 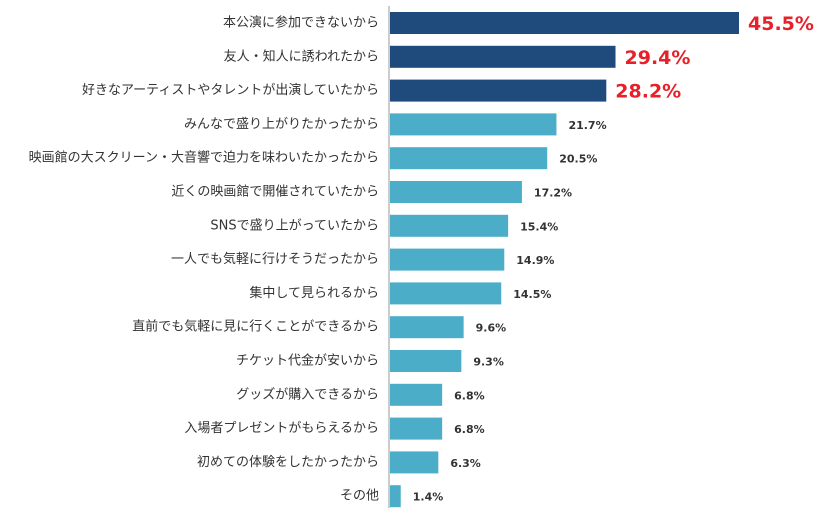 I want to click on value-label: 15.4%, so click(x=539, y=226).